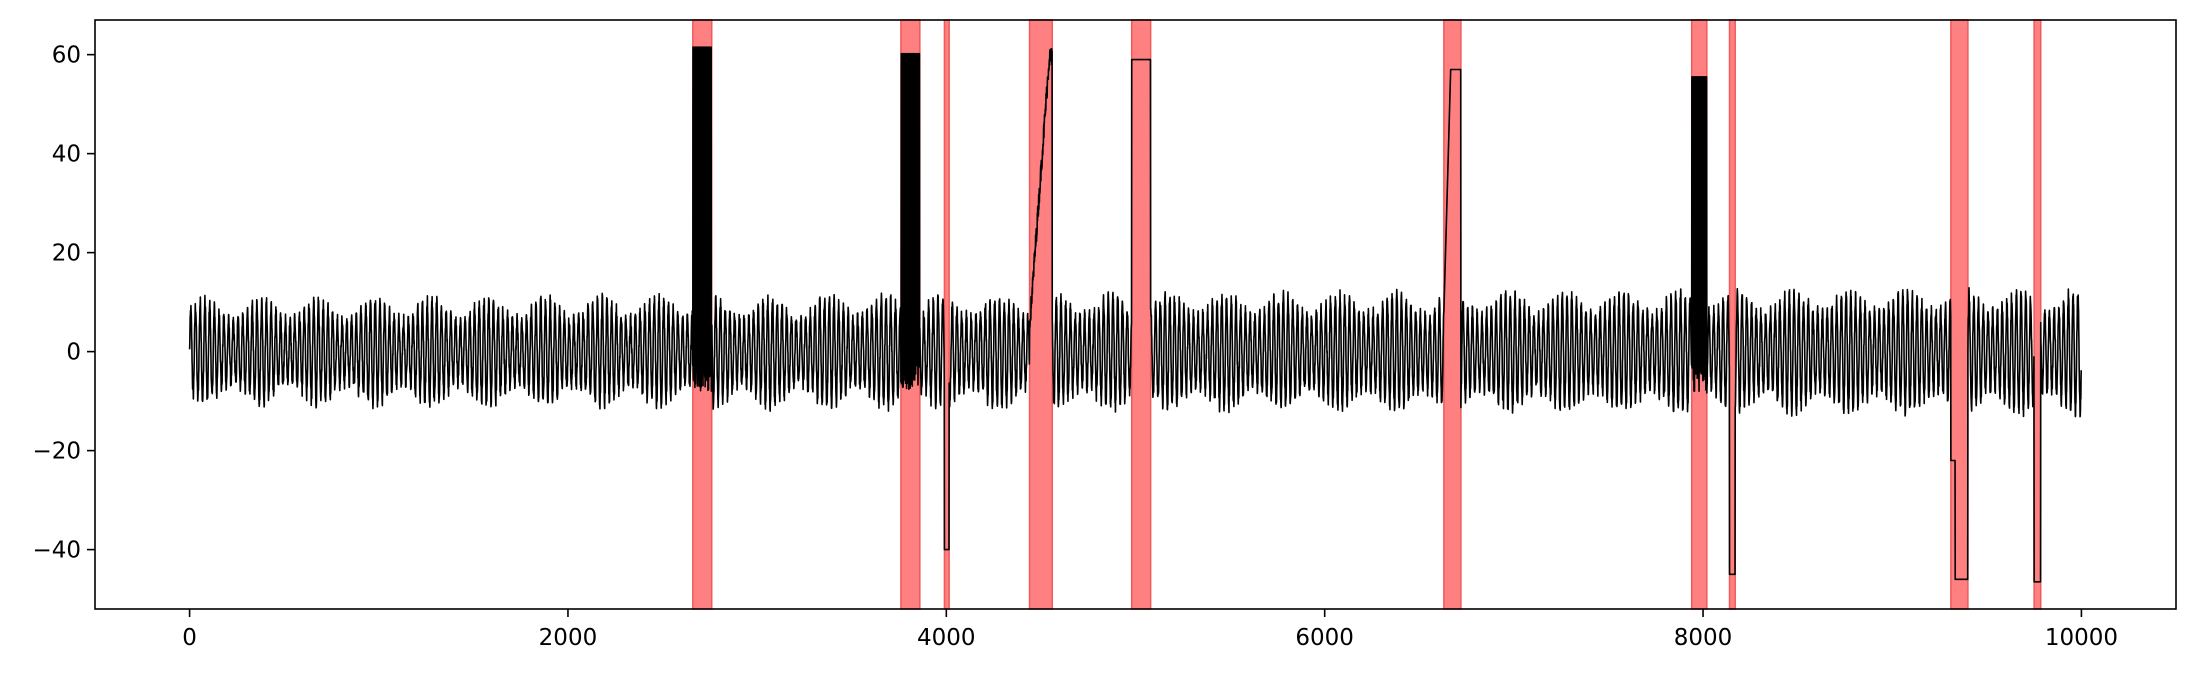  What do you see at coordinates (66, 56) in the screenshot?
I see `y-tick-label: 60` at bounding box center [66, 56].